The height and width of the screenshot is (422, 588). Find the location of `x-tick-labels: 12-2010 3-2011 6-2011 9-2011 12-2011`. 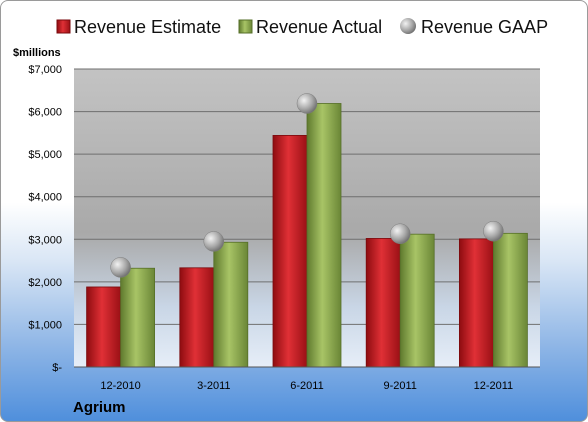

x-tick-labels: 12-2010 3-2011 6-2011 9-2011 12-2011 is located at coordinates (306, 386).